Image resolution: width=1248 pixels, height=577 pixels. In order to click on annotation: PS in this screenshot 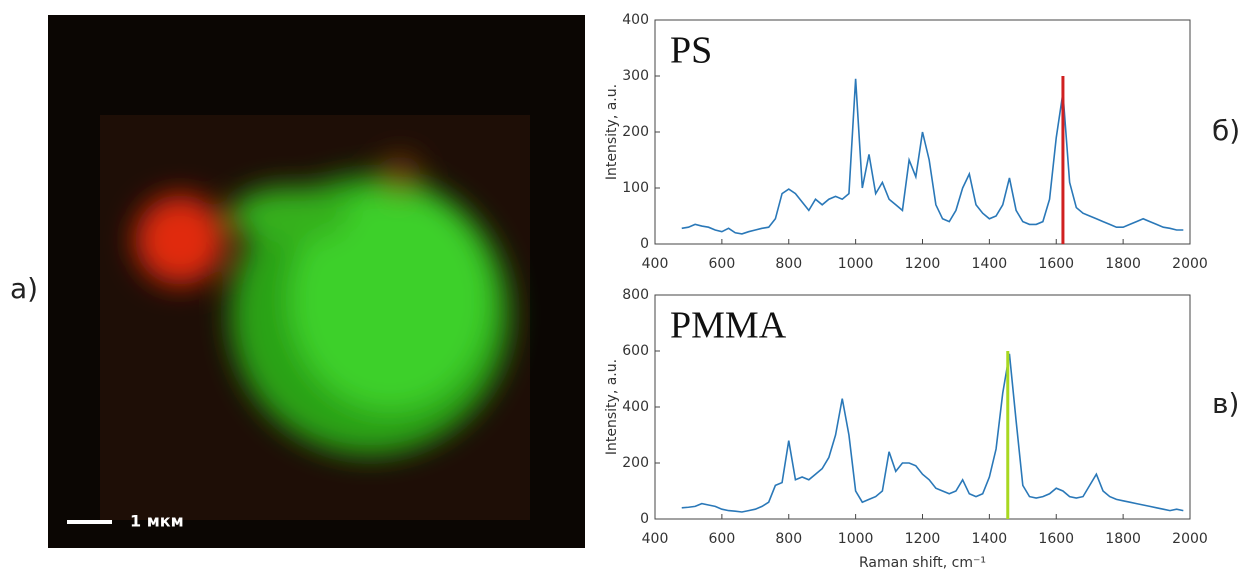, I will do `click(691, 51)`.